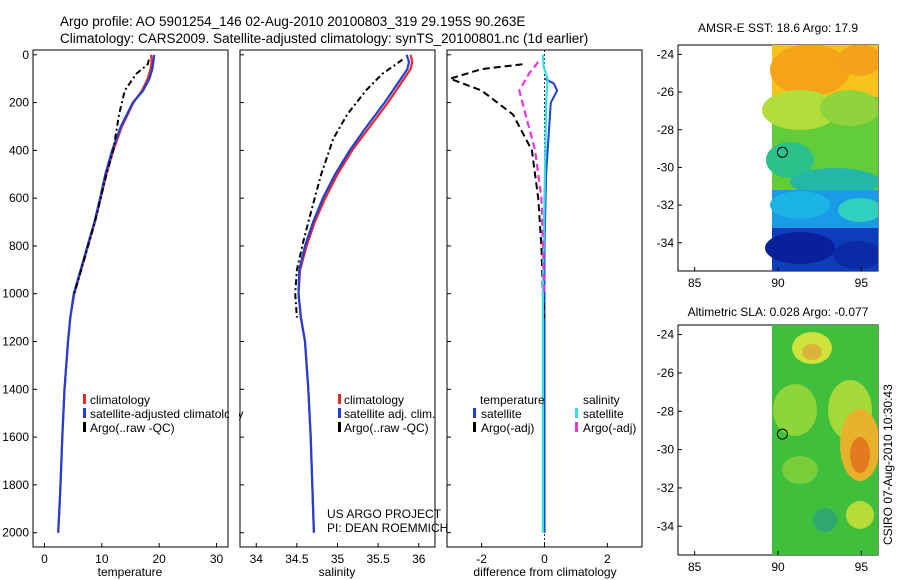 This screenshot has height=580, width=900. Describe the element at coordinates (496, 190) in the screenshot. I see `temp-argo-diff-line` at that location.